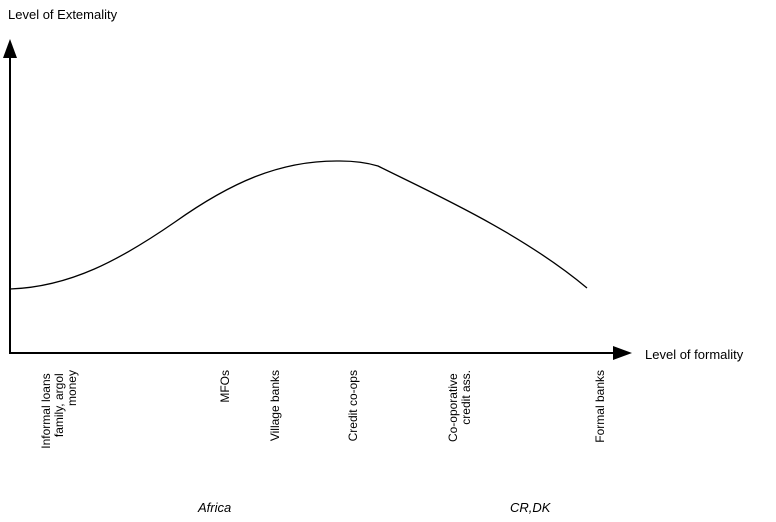  Describe the element at coordinates (63, 14) in the screenshot. I see `y-axis-title: Level of Extemality` at that location.